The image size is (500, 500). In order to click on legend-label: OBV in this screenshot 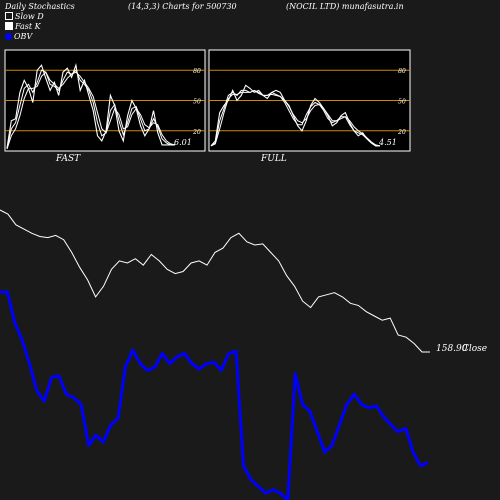, I will do `click(23, 36)`.